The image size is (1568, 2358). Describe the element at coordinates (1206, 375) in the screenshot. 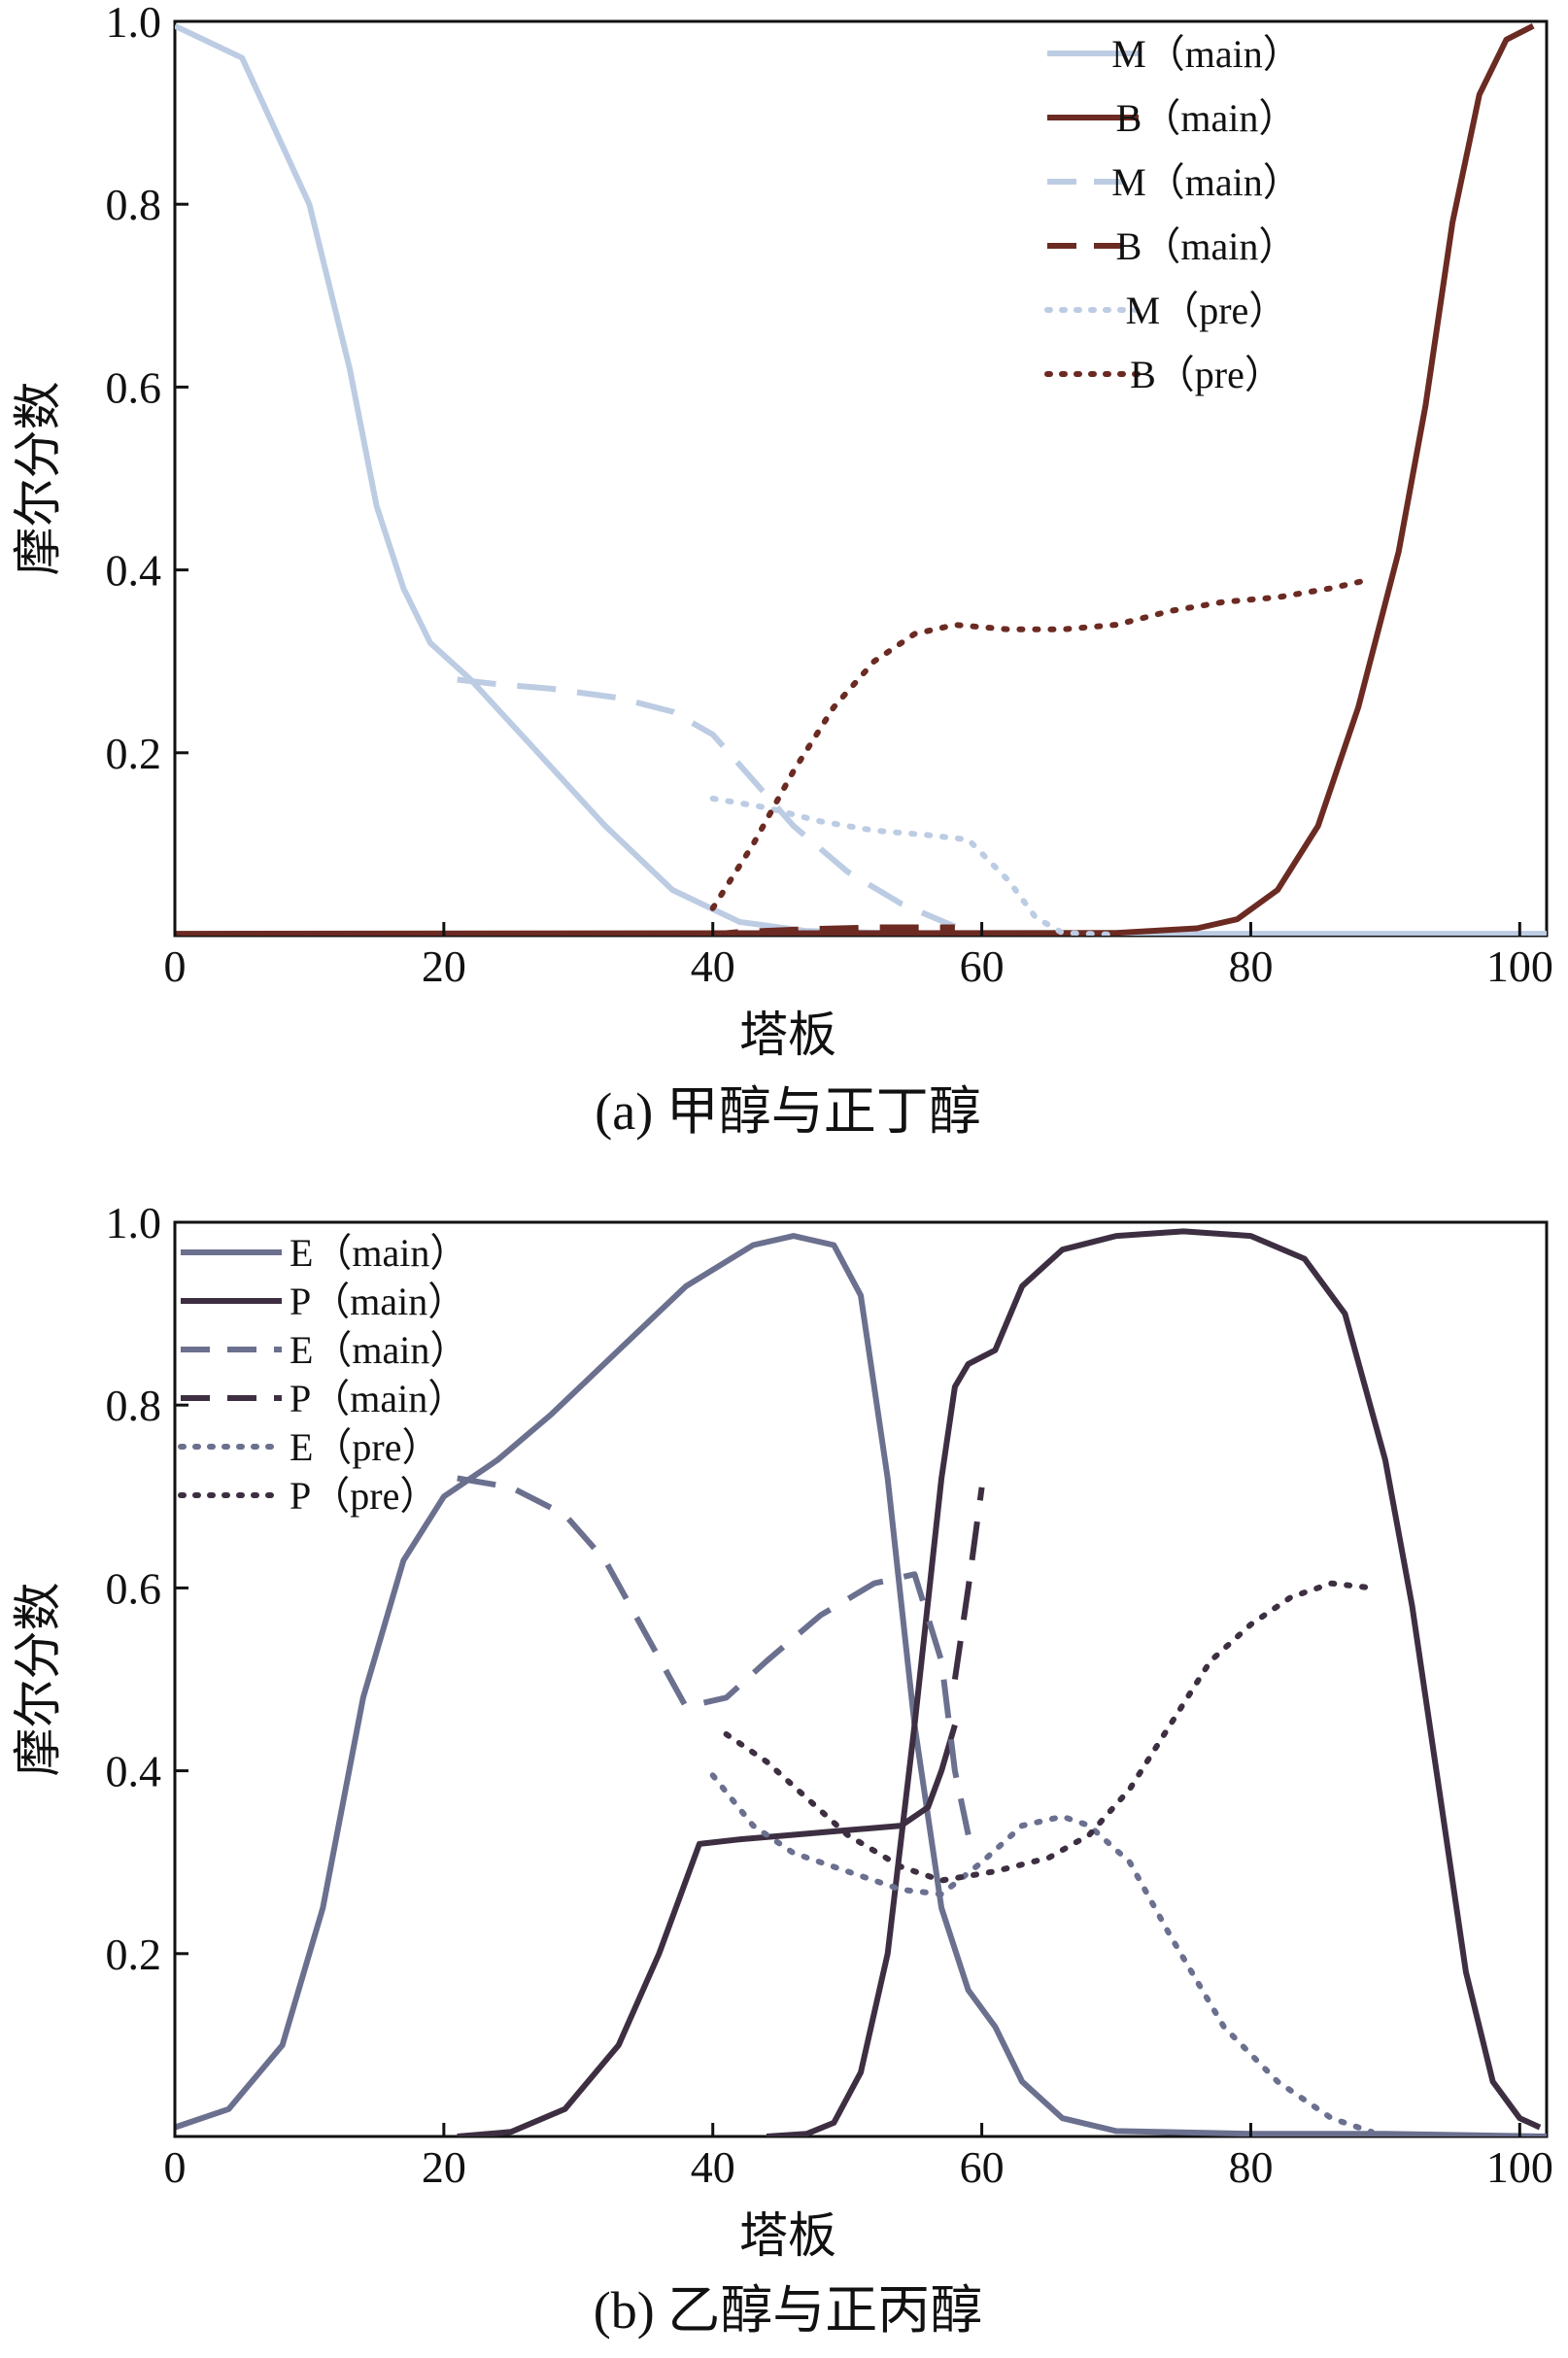

I see `legend-label: B（pre）` at that location.